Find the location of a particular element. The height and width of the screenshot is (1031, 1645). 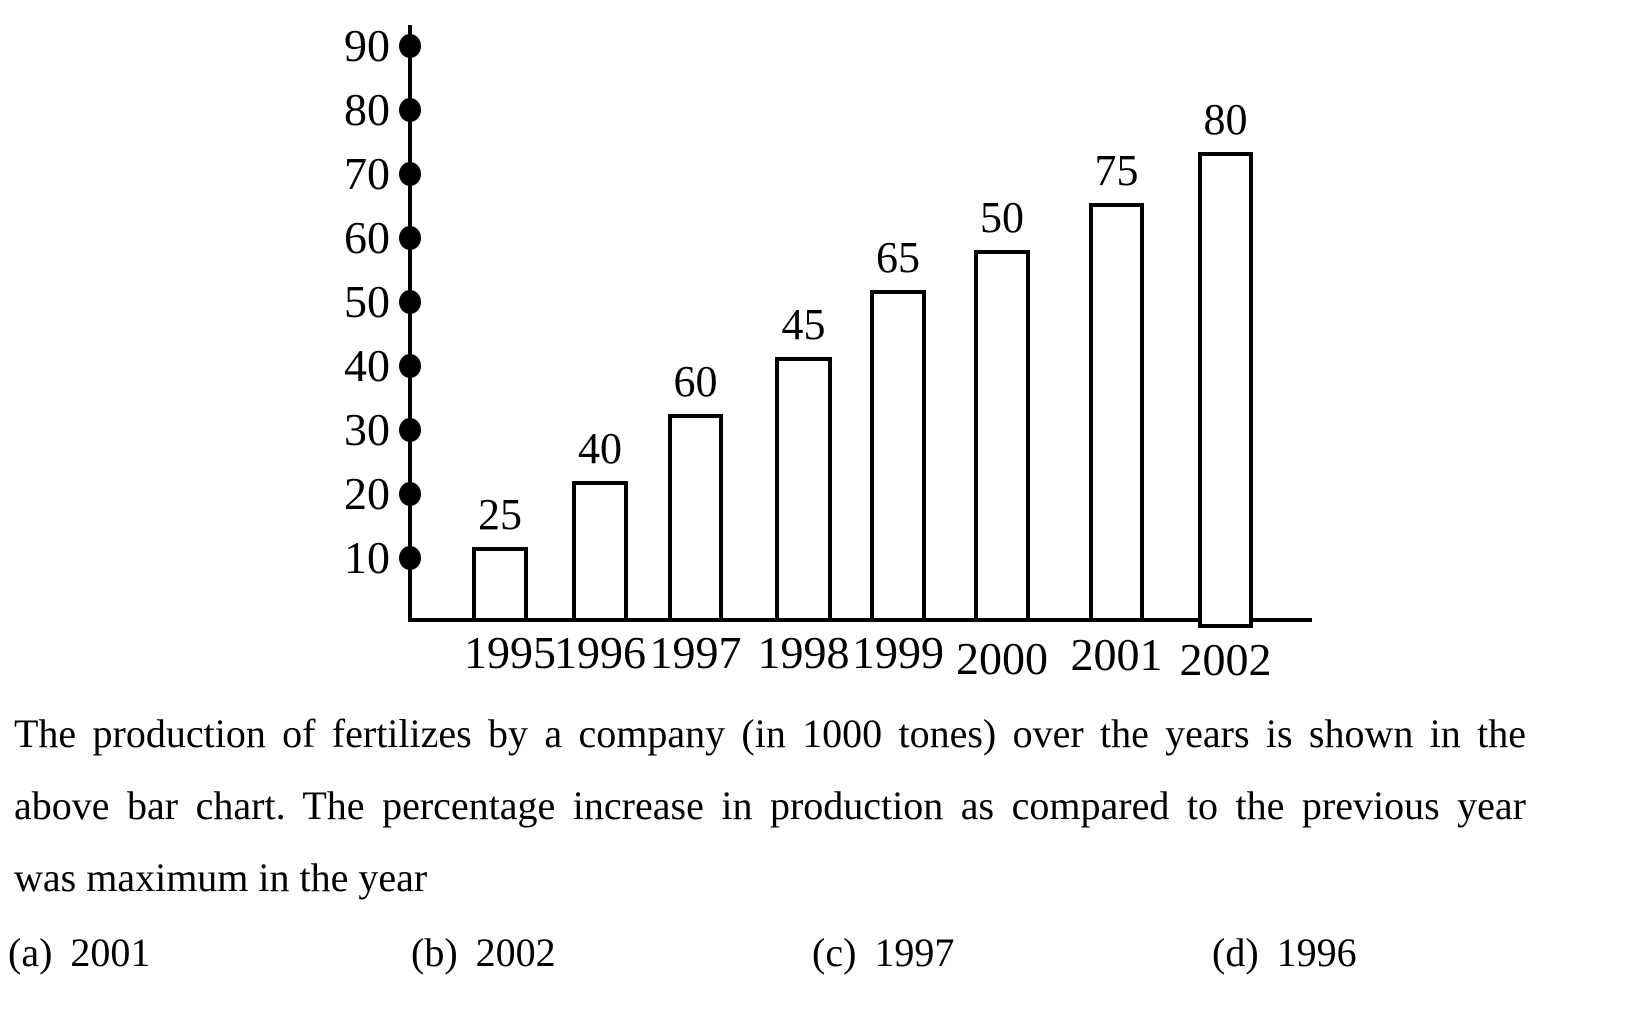

option-item-b: (b) 2002 is located at coordinates (483, 953).